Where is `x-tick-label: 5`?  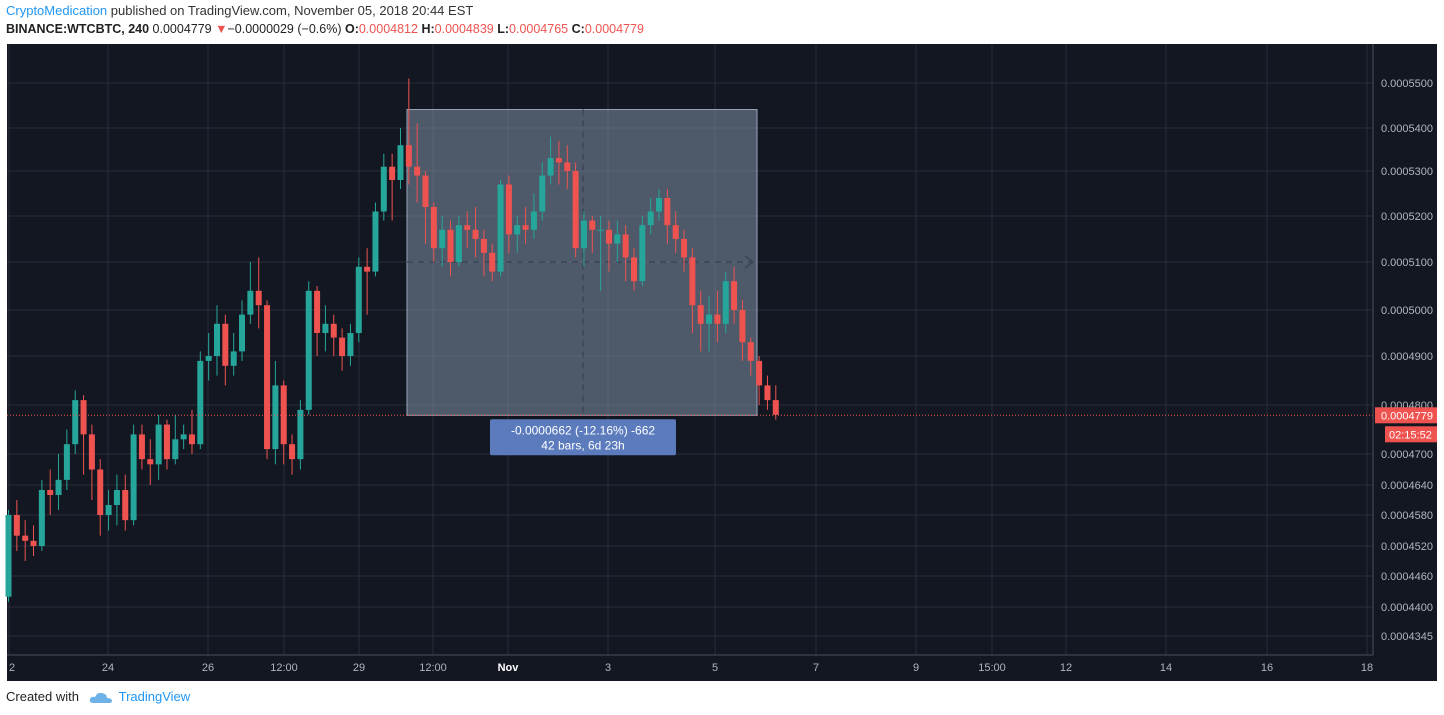 x-tick-label: 5 is located at coordinates (715, 668).